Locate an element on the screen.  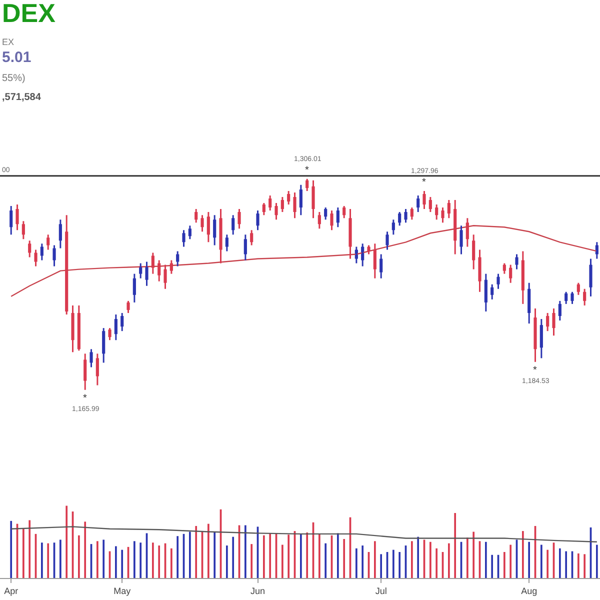
x-tick-label: Aug is located at coordinates (529, 591).